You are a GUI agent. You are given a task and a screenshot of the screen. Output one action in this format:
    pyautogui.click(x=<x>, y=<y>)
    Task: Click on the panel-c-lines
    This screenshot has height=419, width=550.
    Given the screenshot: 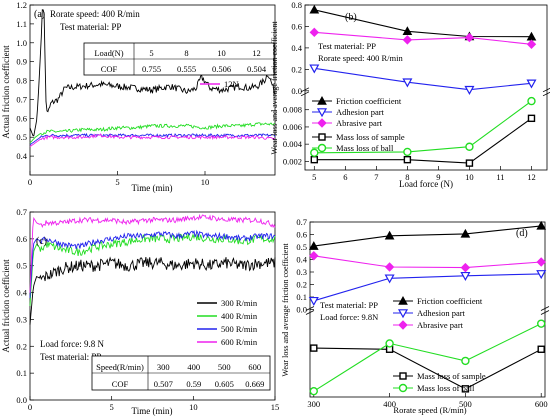 What is the action you would take?
    pyautogui.click(x=152, y=269)
    